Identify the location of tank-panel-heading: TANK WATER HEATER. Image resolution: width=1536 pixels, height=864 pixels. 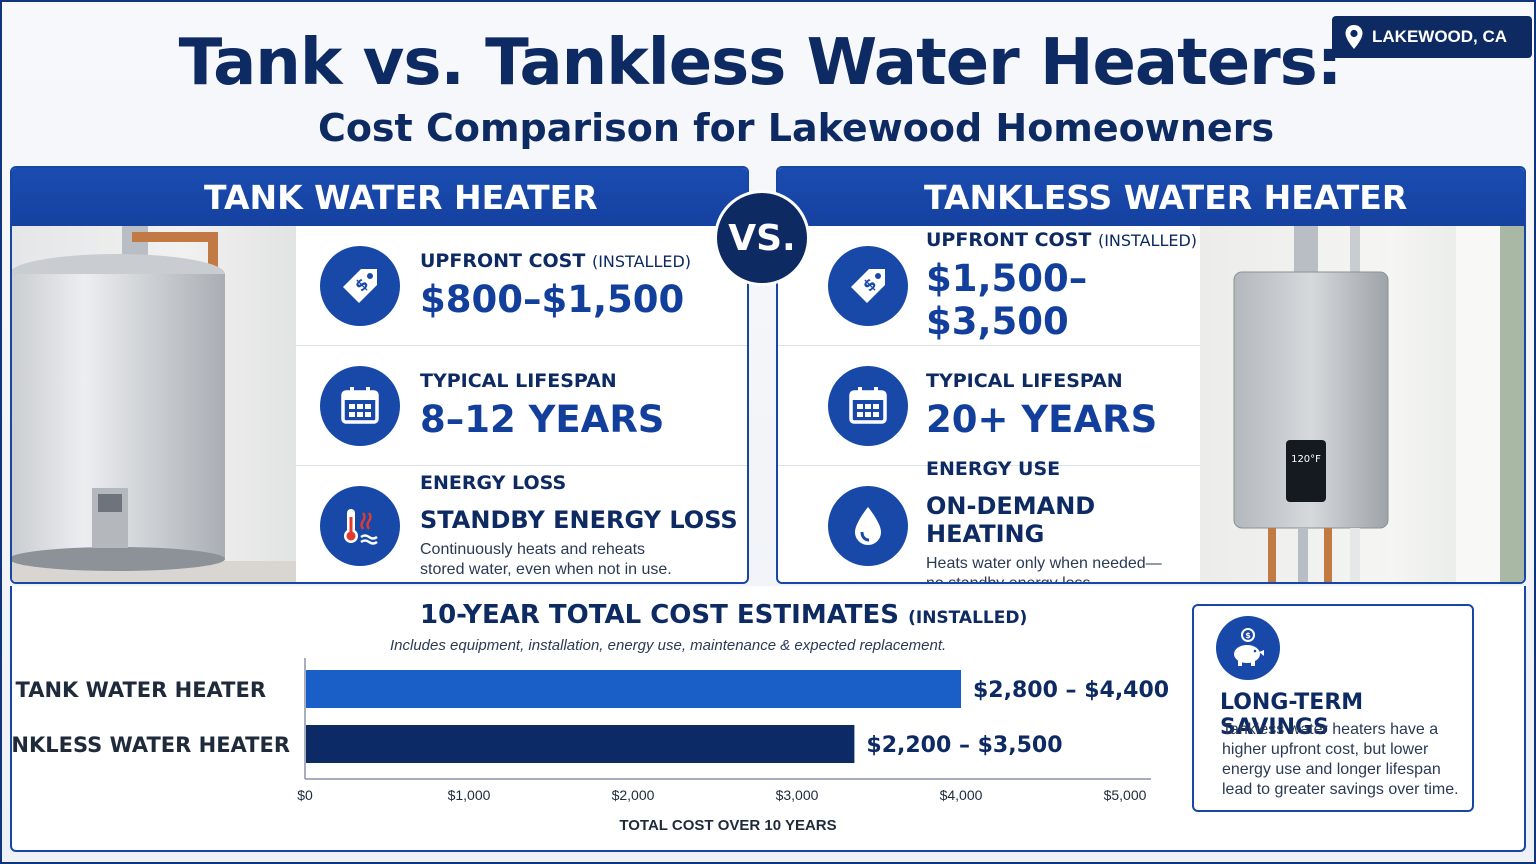
(379, 197).